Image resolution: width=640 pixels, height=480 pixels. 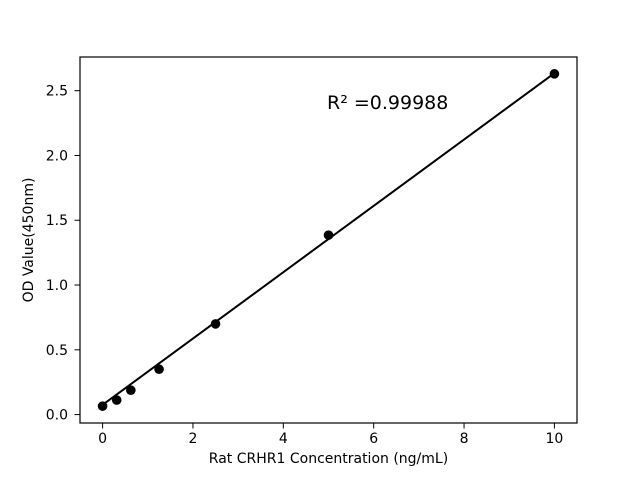 What do you see at coordinates (554, 439) in the screenshot?
I see `x-tick-label: 10` at bounding box center [554, 439].